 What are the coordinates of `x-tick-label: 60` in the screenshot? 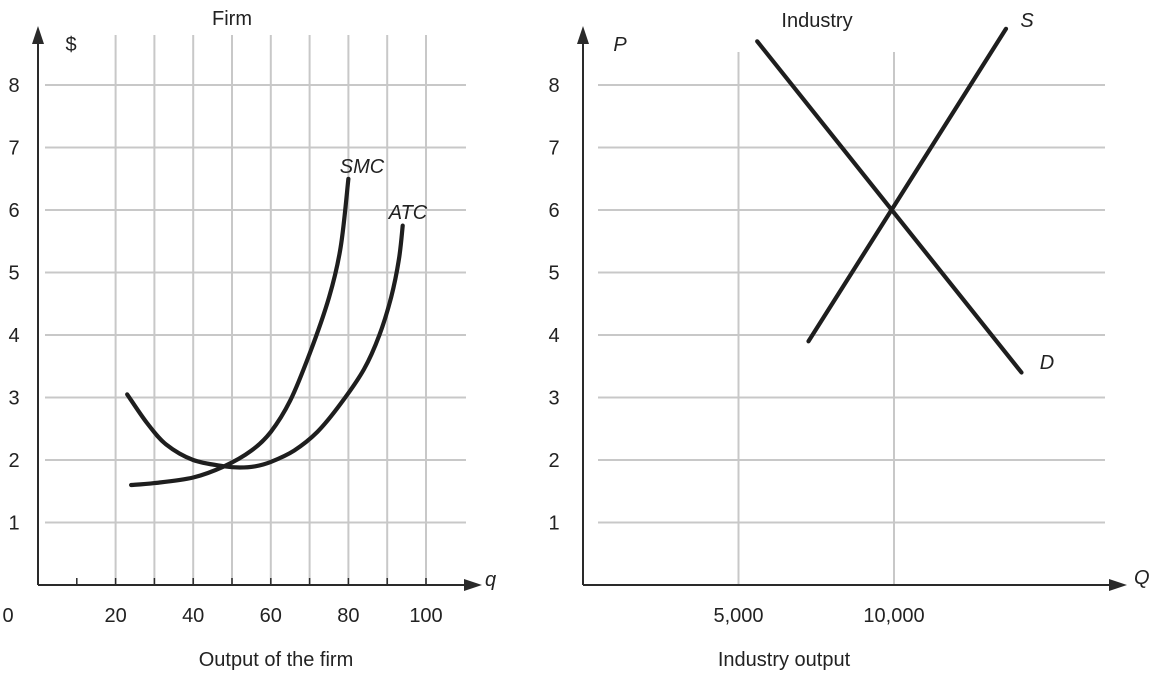 It's located at (271, 616).